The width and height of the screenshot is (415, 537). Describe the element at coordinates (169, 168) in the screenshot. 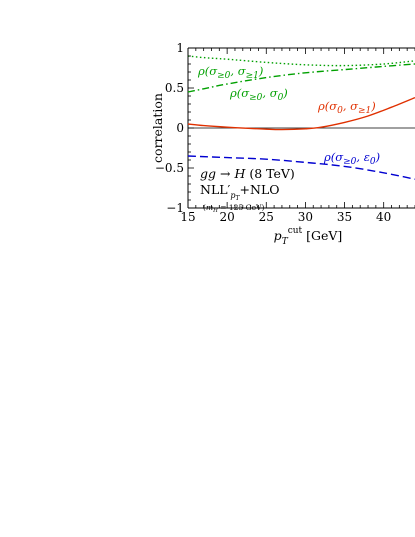

I see `y-tick-label: −0.5` at that location.